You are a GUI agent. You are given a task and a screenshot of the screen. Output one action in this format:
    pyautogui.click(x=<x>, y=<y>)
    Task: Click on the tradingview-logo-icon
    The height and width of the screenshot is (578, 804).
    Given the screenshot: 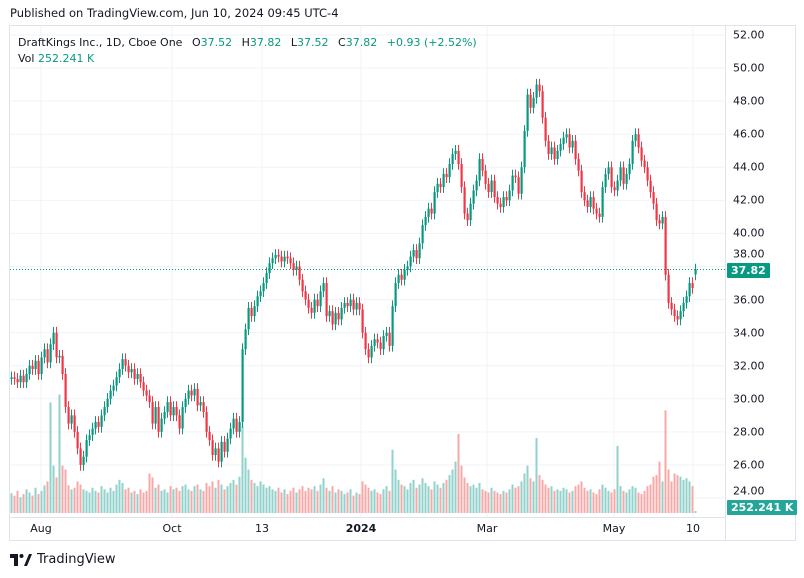 What is the action you would take?
    pyautogui.click(x=21, y=559)
    